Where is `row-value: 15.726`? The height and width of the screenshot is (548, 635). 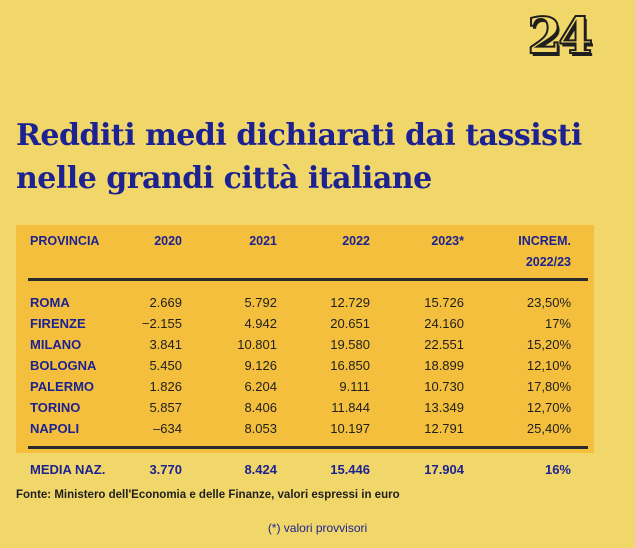 row-value: 15.726 is located at coordinates (444, 302).